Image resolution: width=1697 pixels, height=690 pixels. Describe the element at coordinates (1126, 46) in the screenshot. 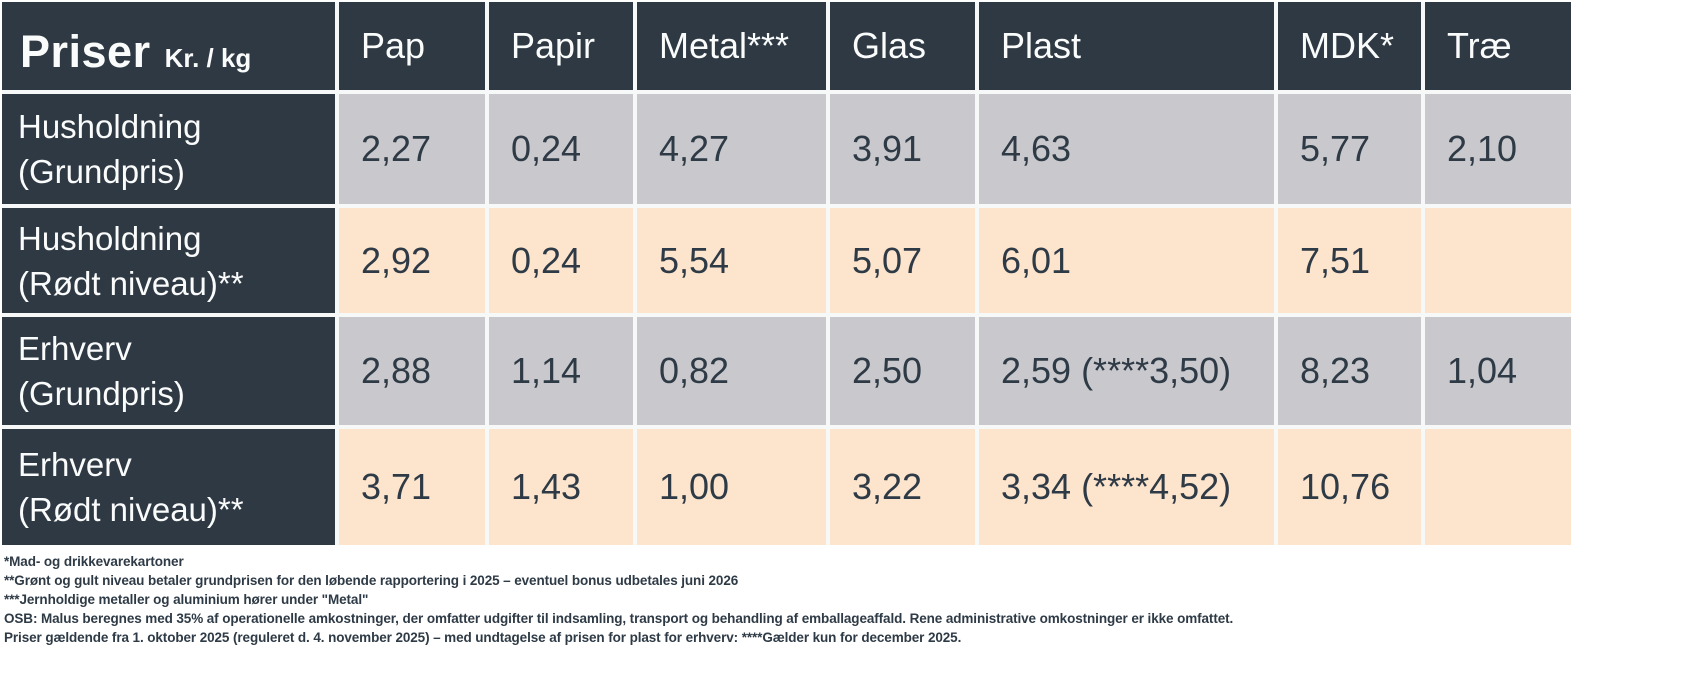

I see `column-header-plast: Plast` at that location.